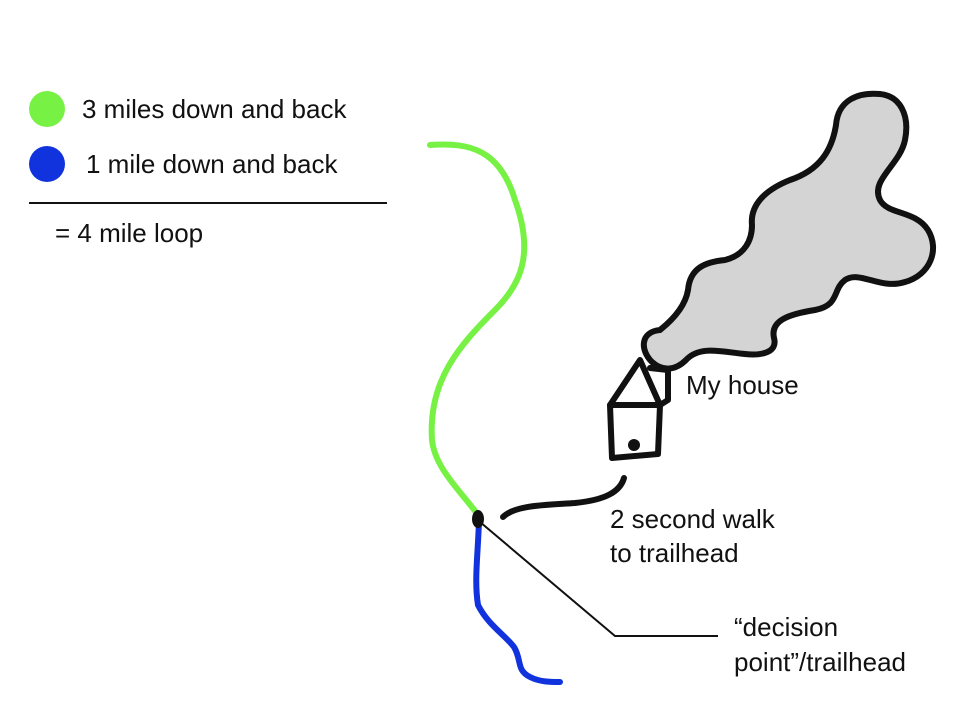 This screenshot has width=980, height=728. What do you see at coordinates (820, 662) in the screenshot?
I see `decision-label-line2: point”/trailhead` at bounding box center [820, 662].